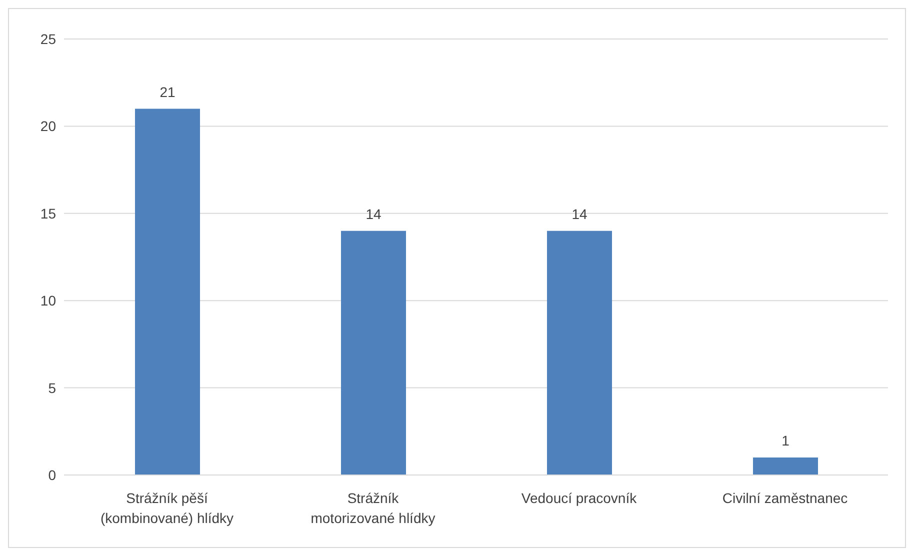  What do you see at coordinates (579, 498) in the screenshot?
I see `x-tick-label: Vedoucí pracovník` at bounding box center [579, 498].